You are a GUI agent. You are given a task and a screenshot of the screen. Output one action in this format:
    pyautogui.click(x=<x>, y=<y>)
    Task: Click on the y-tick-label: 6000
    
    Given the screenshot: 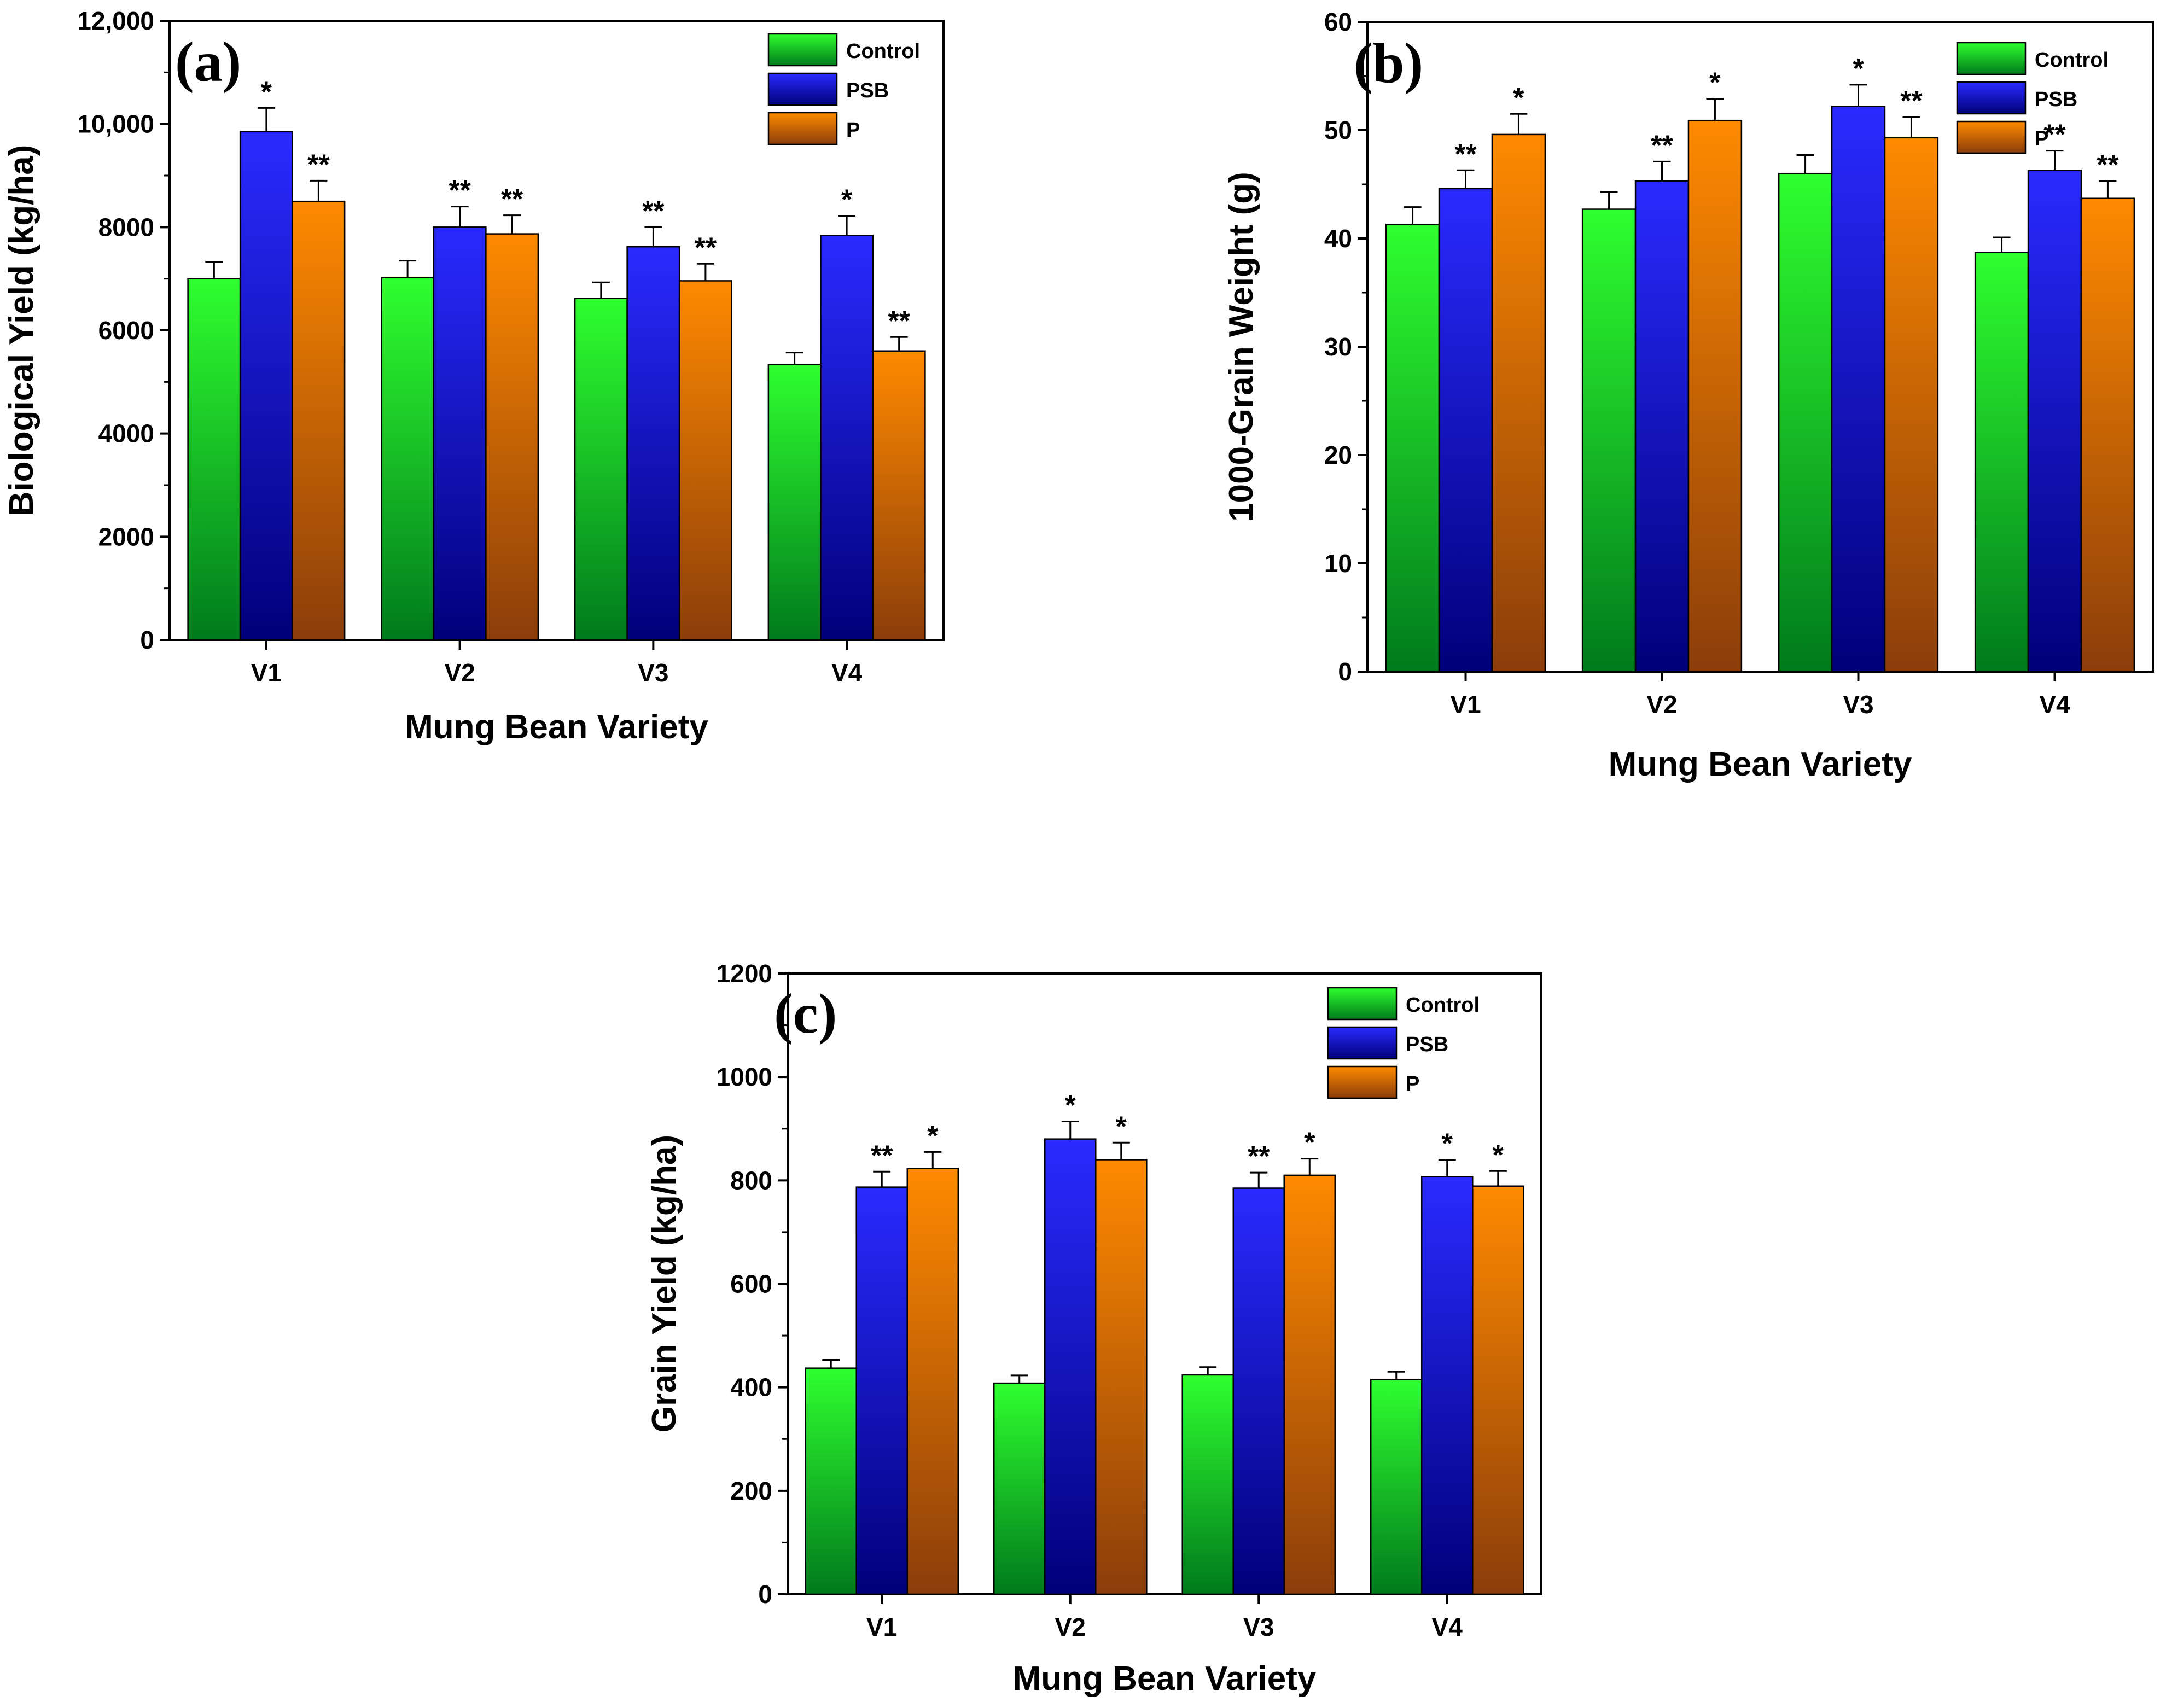 What is the action you would take?
    pyautogui.click(x=126, y=330)
    